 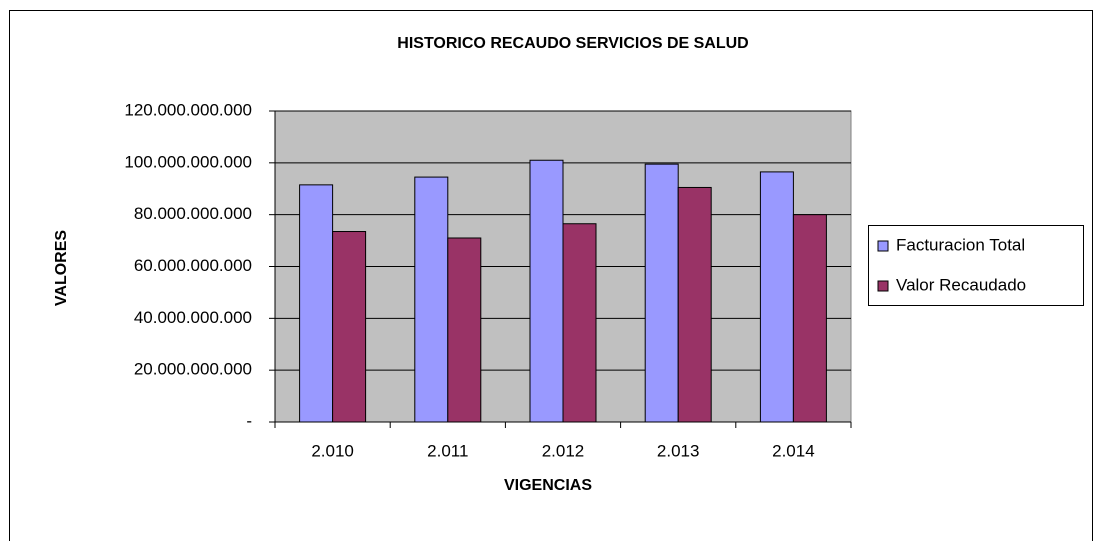 What do you see at coordinates (332, 450) in the screenshot?
I see `x-tick-label: 2.010` at bounding box center [332, 450].